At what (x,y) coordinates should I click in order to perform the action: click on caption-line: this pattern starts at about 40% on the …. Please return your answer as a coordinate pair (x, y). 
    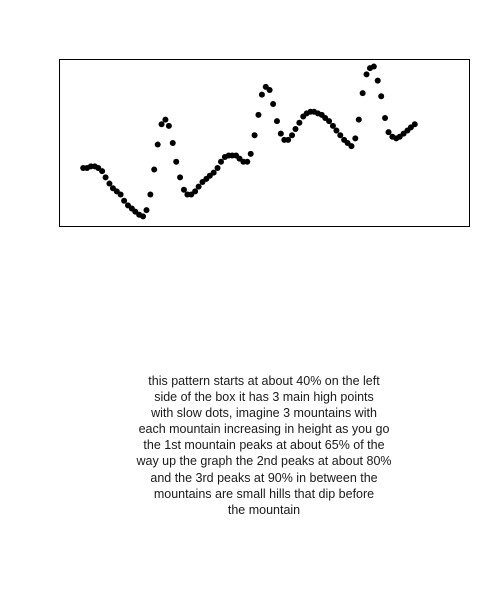
    Looking at the image, I should click on (264, 381).